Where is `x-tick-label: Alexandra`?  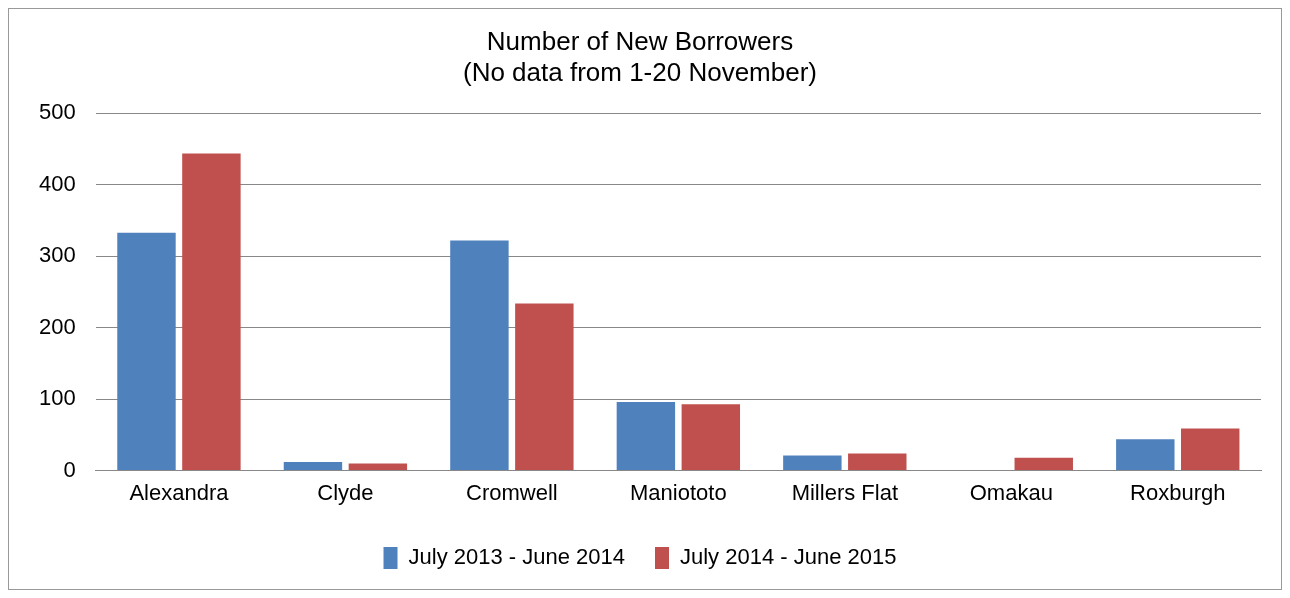
x-tick-label: Alexandra is located at coordinates (179, 492).